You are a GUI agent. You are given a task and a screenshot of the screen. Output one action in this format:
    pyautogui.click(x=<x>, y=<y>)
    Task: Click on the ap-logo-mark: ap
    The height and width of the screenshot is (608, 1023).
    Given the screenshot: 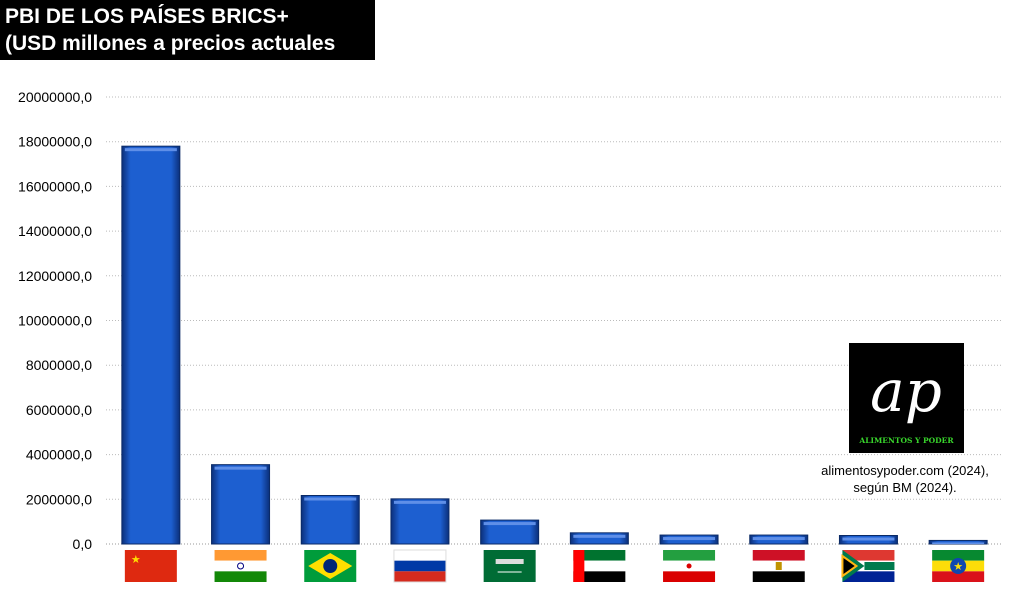 What is the action you would take?
    pyautogui.click(x=906, y=391)
    